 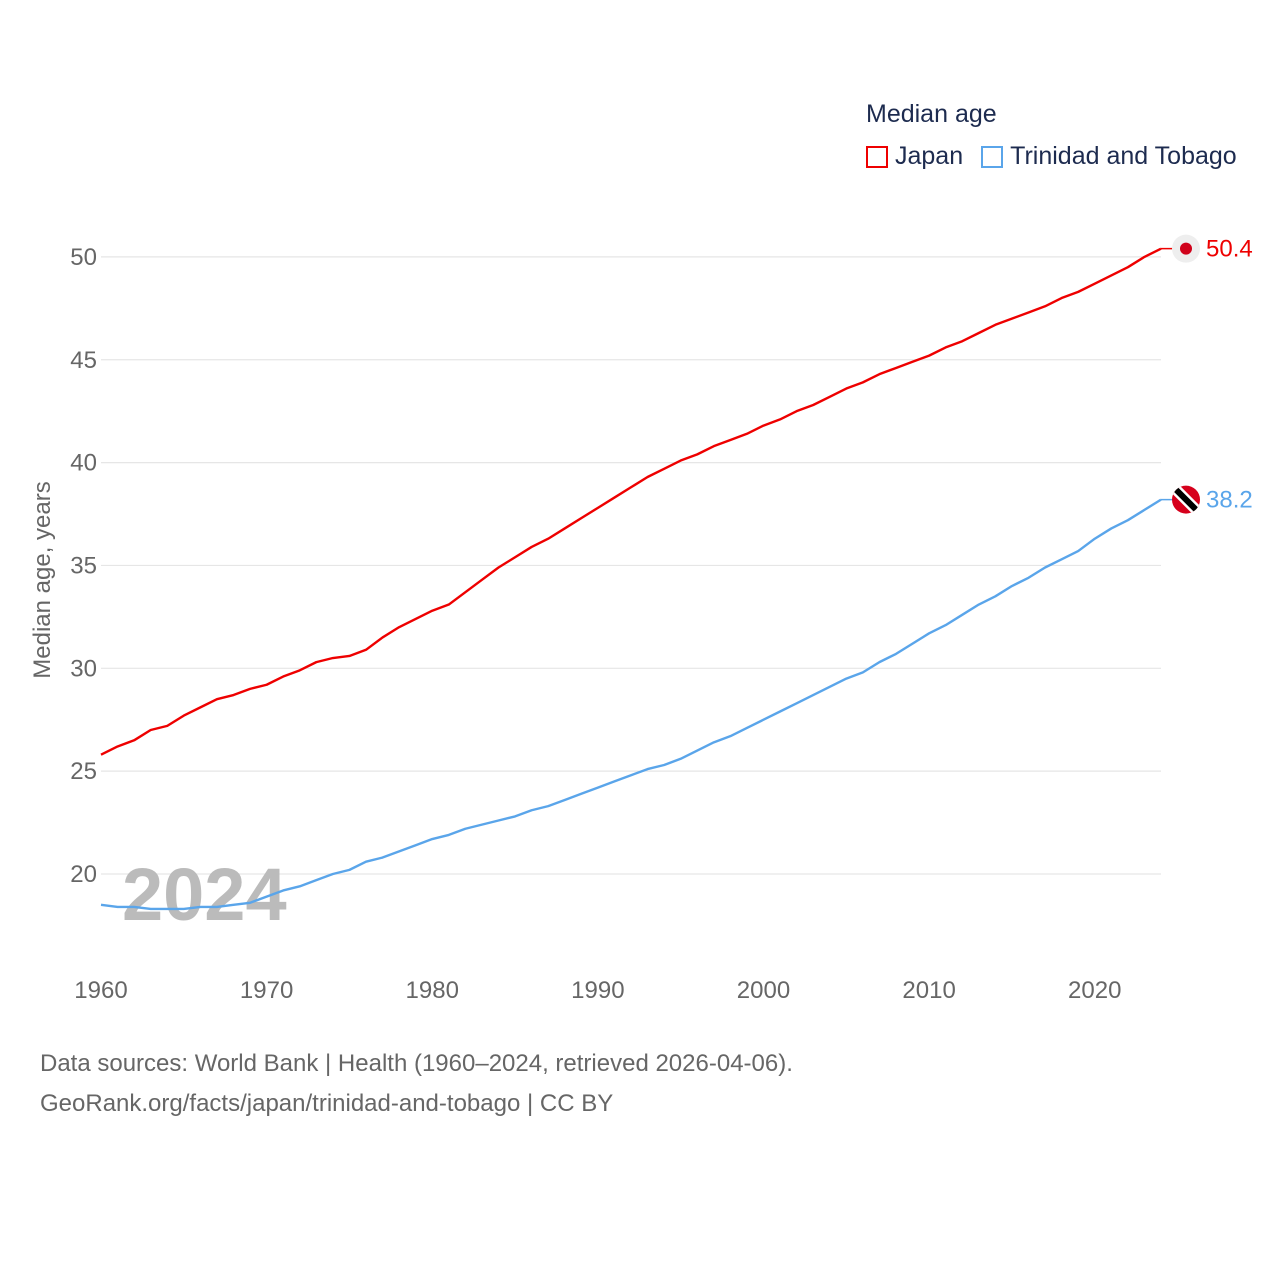 I want to click on legend-title: Median age, so click(x=931, y=114).